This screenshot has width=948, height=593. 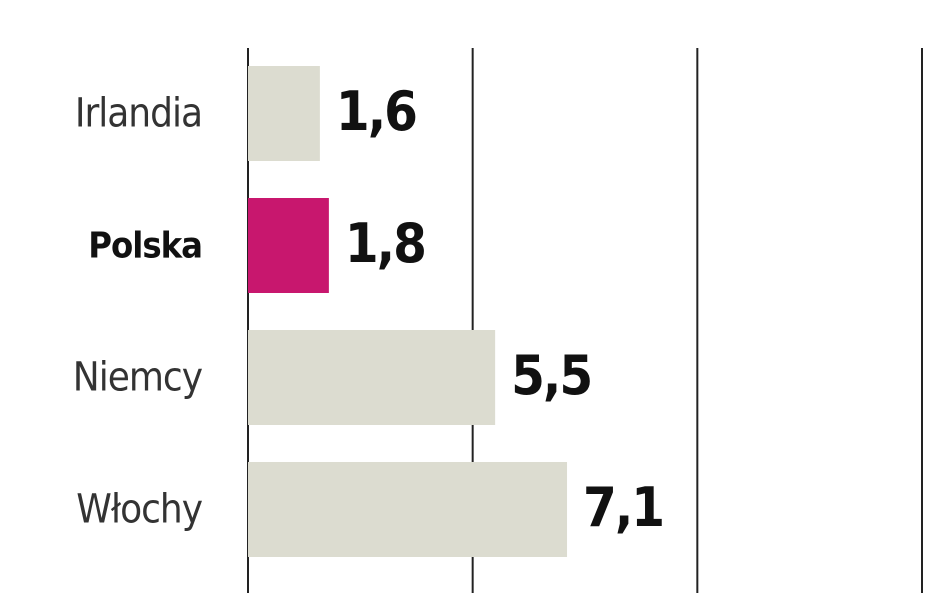 I want to click on value-label: 7,1, so click(x=623, y=507).